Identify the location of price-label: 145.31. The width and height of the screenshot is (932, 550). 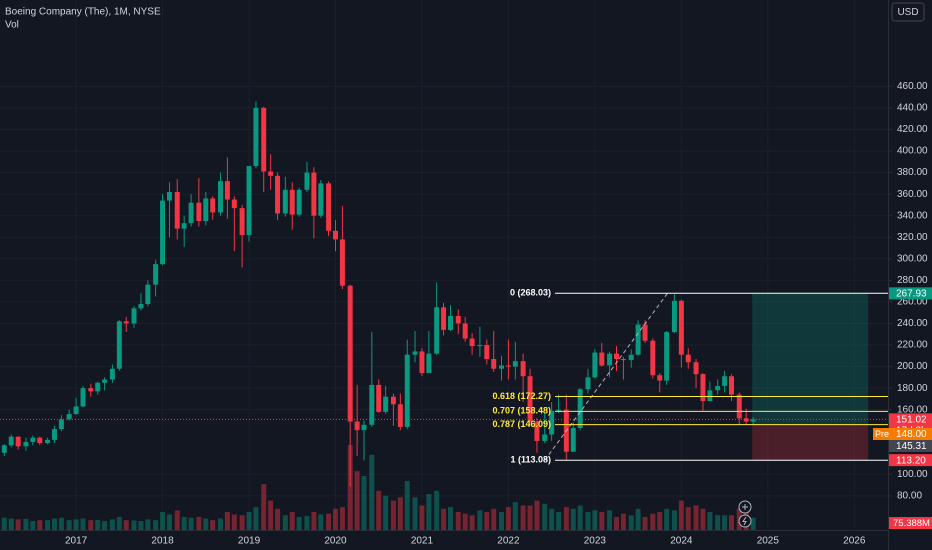
(911, 446).